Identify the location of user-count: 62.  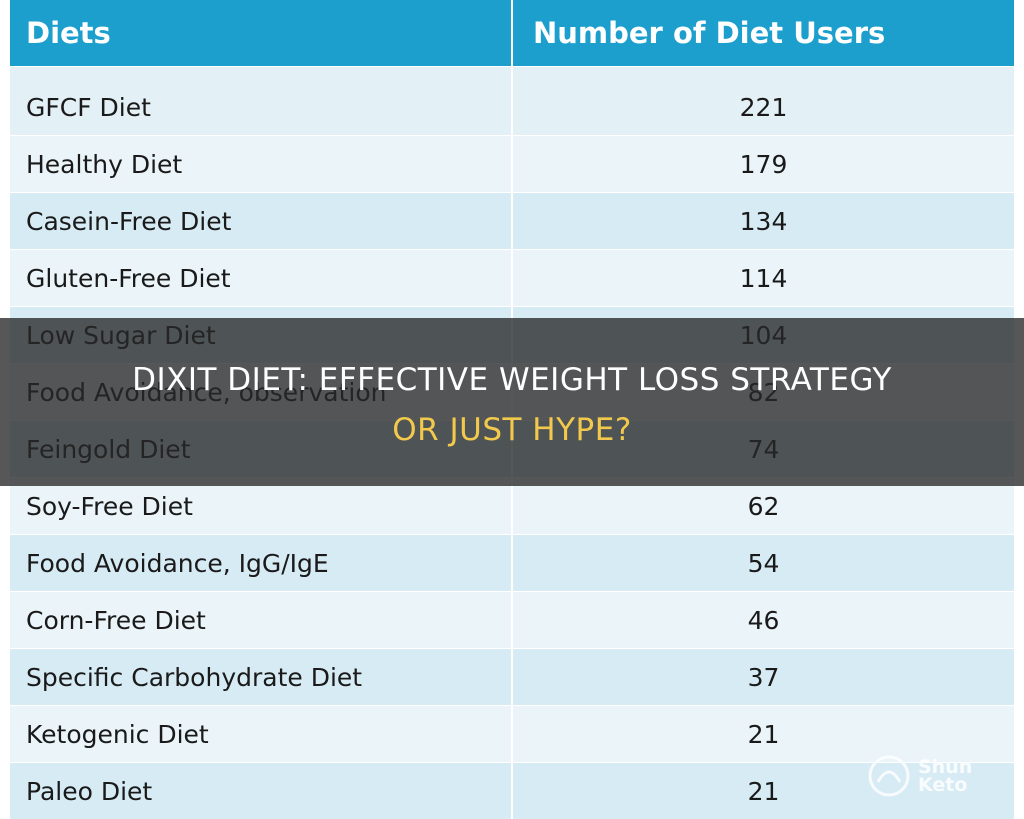
(763, 506).